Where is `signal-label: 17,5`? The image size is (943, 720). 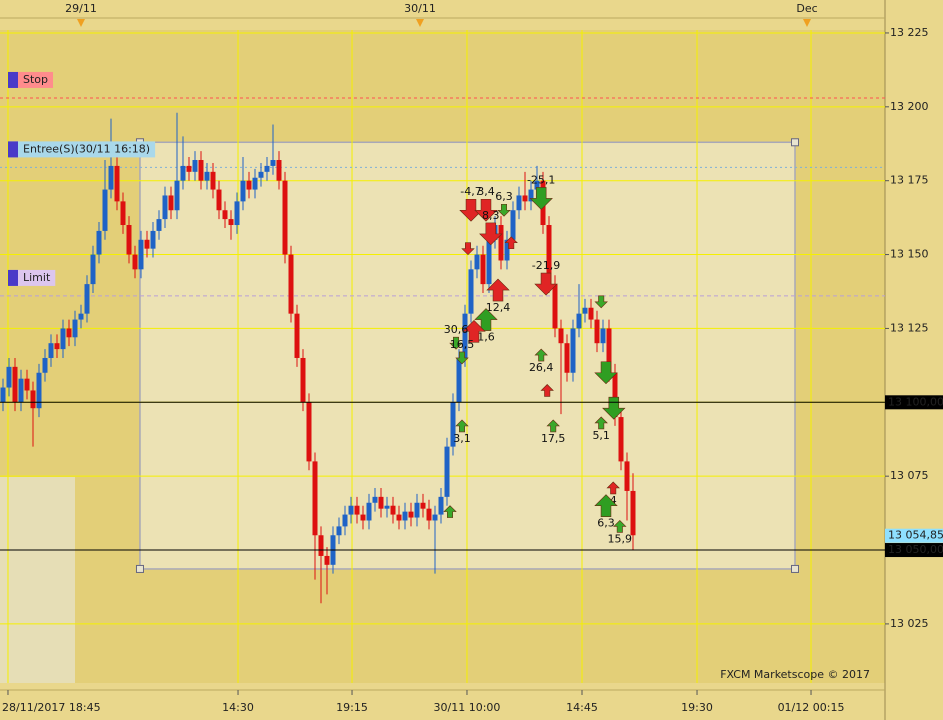
signal-label: 17,5 is located at coordinates (553, 438).